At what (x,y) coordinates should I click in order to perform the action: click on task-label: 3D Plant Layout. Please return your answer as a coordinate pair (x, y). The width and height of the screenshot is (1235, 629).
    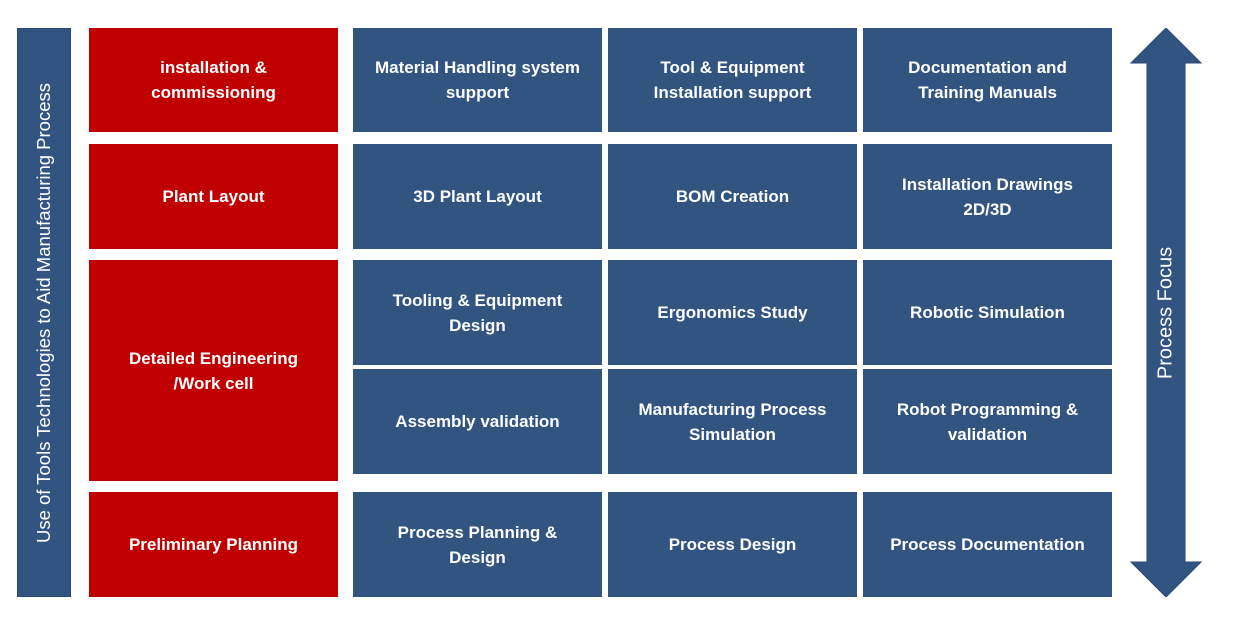
    Looking at the image, I should click on (477, 196).